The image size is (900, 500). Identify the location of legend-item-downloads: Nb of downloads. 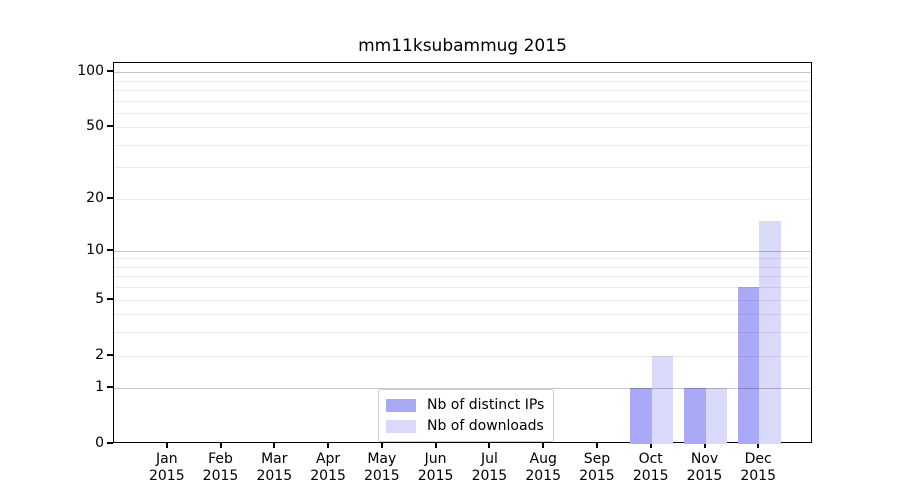
(465, 426).